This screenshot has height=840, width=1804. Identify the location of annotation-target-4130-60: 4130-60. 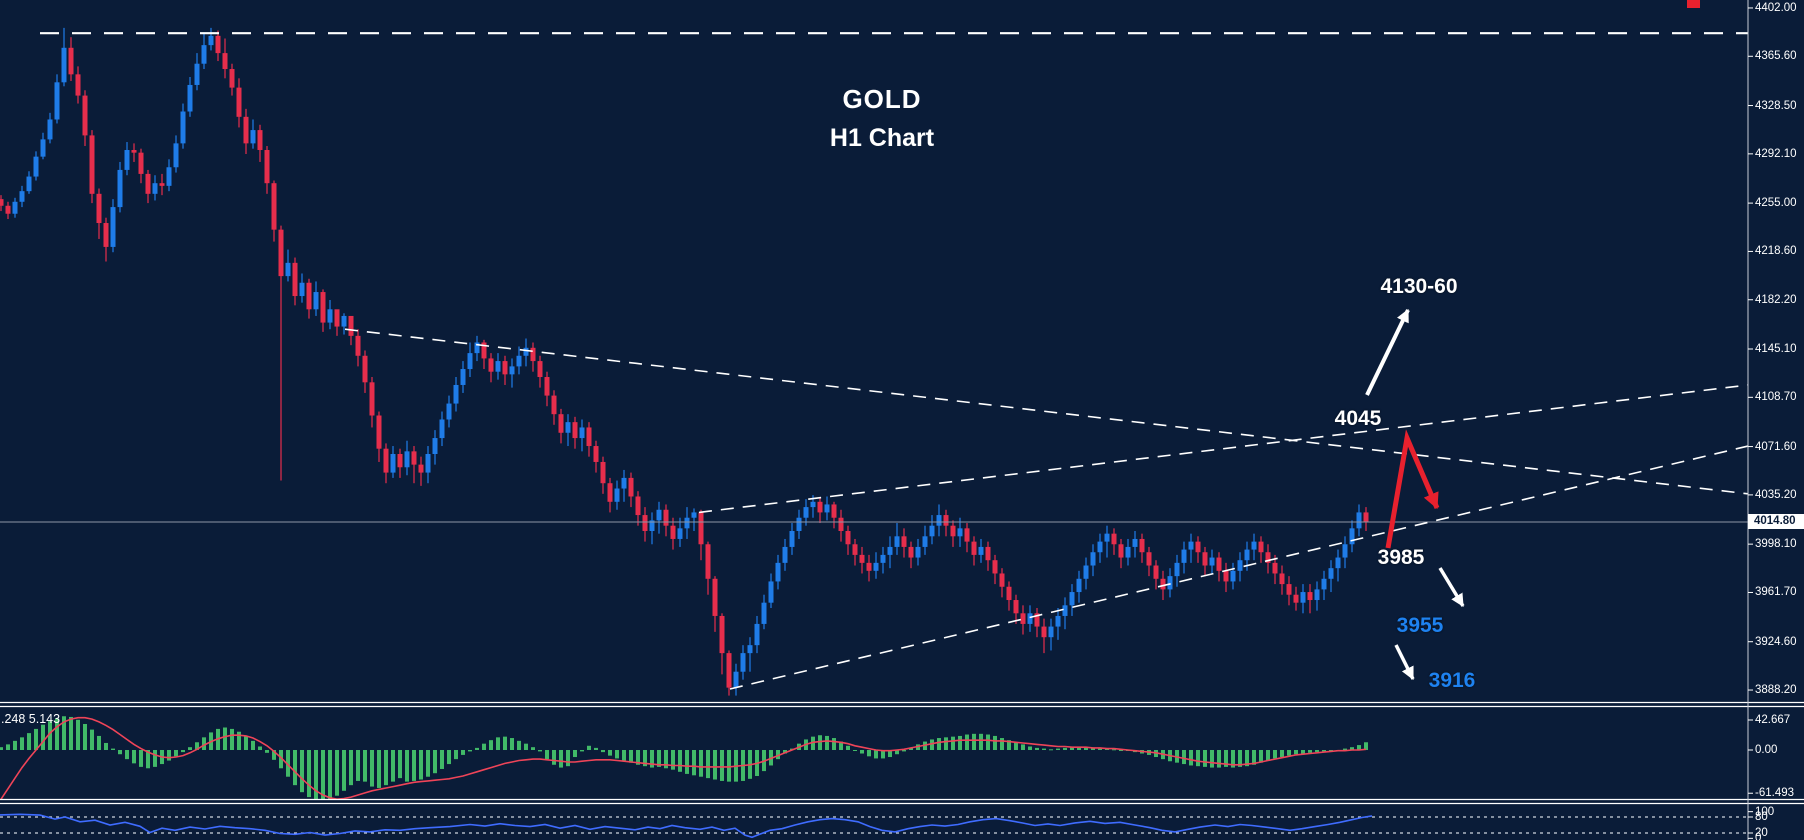
(1419, 286).